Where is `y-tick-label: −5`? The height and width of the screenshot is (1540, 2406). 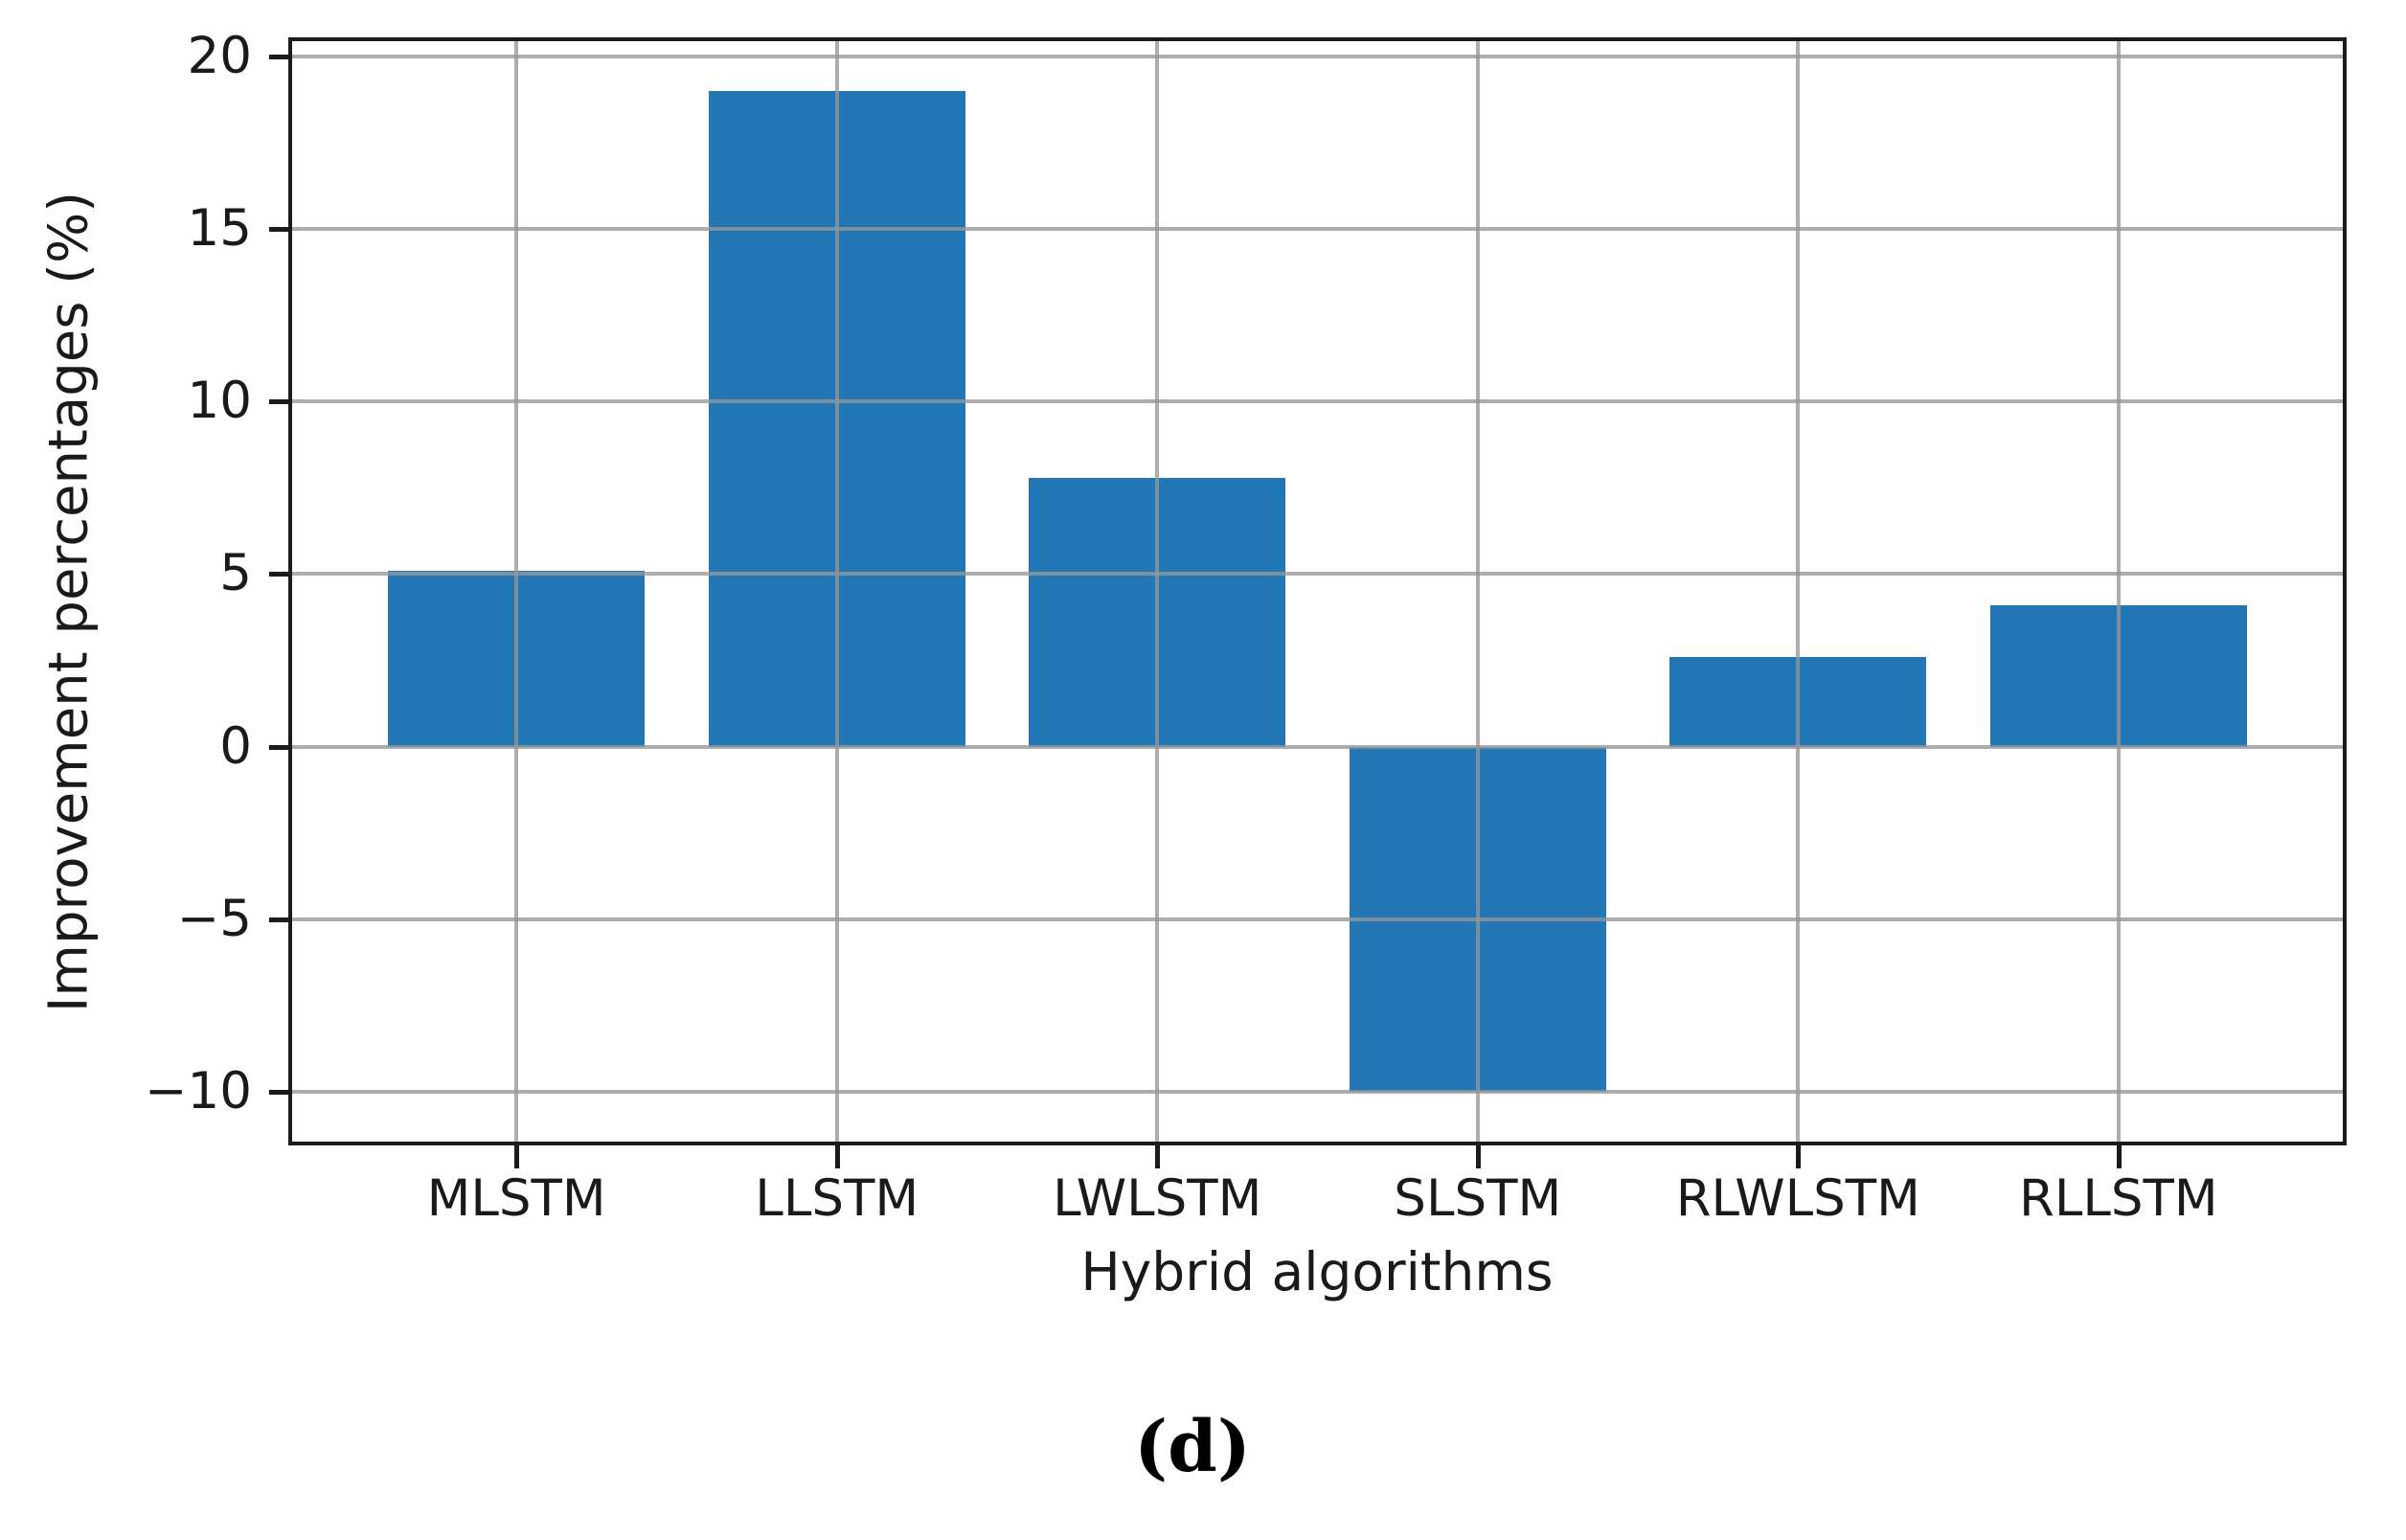 y-tick-label: −5 is located at coordinates (214, 918).